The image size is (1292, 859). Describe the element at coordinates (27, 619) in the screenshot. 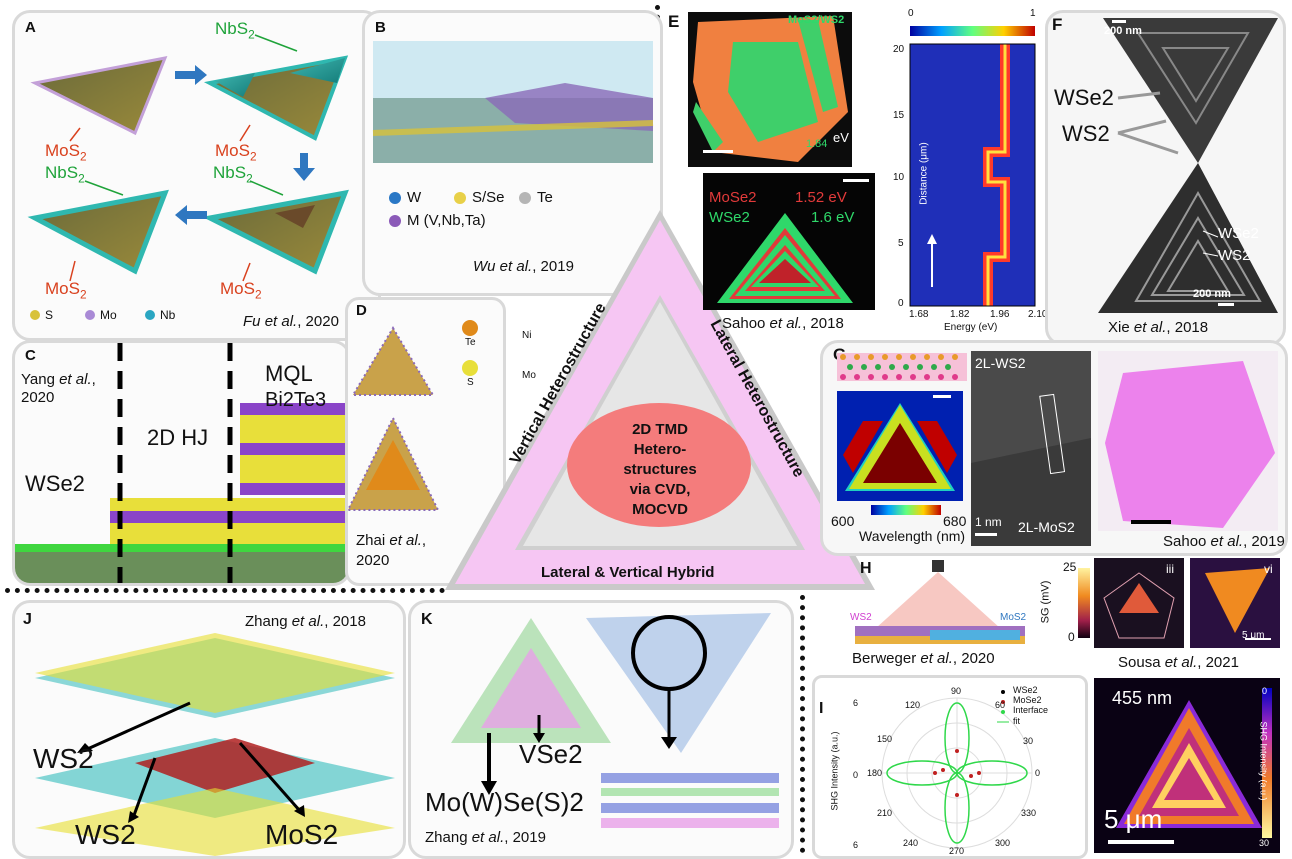

I see `panel-label: J` at that location.